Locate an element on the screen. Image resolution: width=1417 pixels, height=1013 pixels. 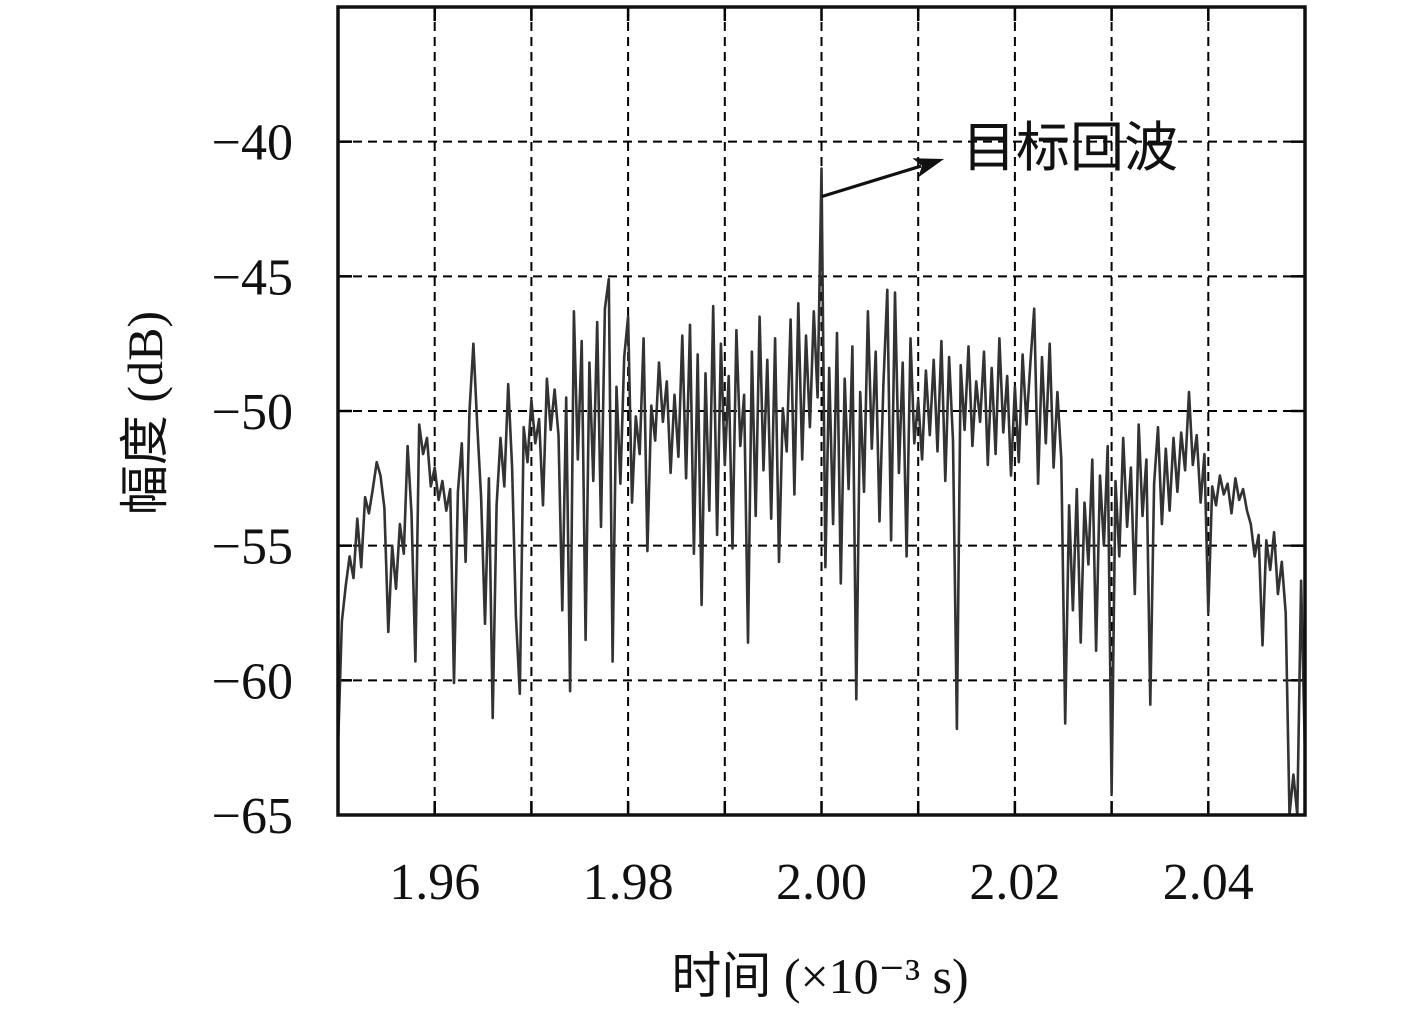
y-tick-label: −40 is located at coordinates (252, 143).